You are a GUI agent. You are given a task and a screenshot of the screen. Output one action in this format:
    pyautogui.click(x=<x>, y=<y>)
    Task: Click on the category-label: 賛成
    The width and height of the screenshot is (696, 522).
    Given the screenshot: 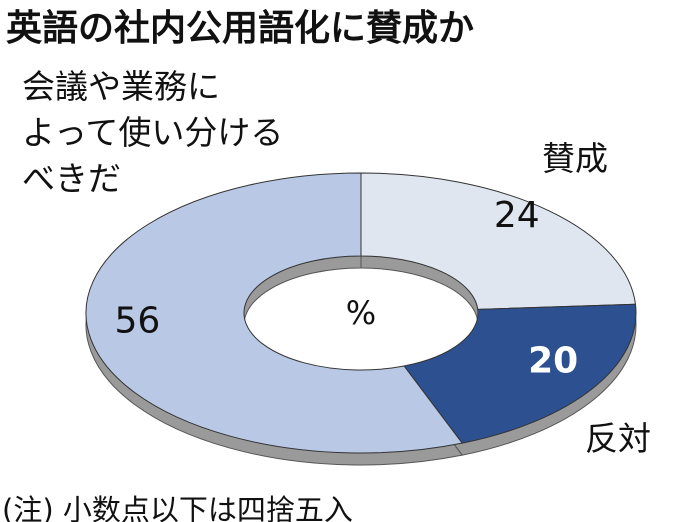 What is the action you would take?
    pyautogui.click(x=575, y=158)
    